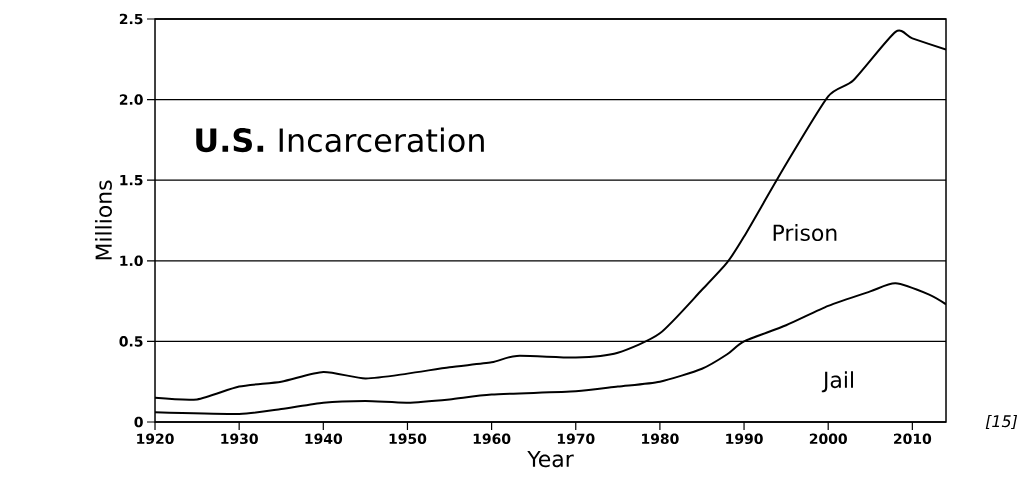 The height and width of the screenshot is (490, 1031). What do you see at coordinates (660, 439) in the screenshot?
I see `x-tick-label: 1980` at bounding box center [660, 439].